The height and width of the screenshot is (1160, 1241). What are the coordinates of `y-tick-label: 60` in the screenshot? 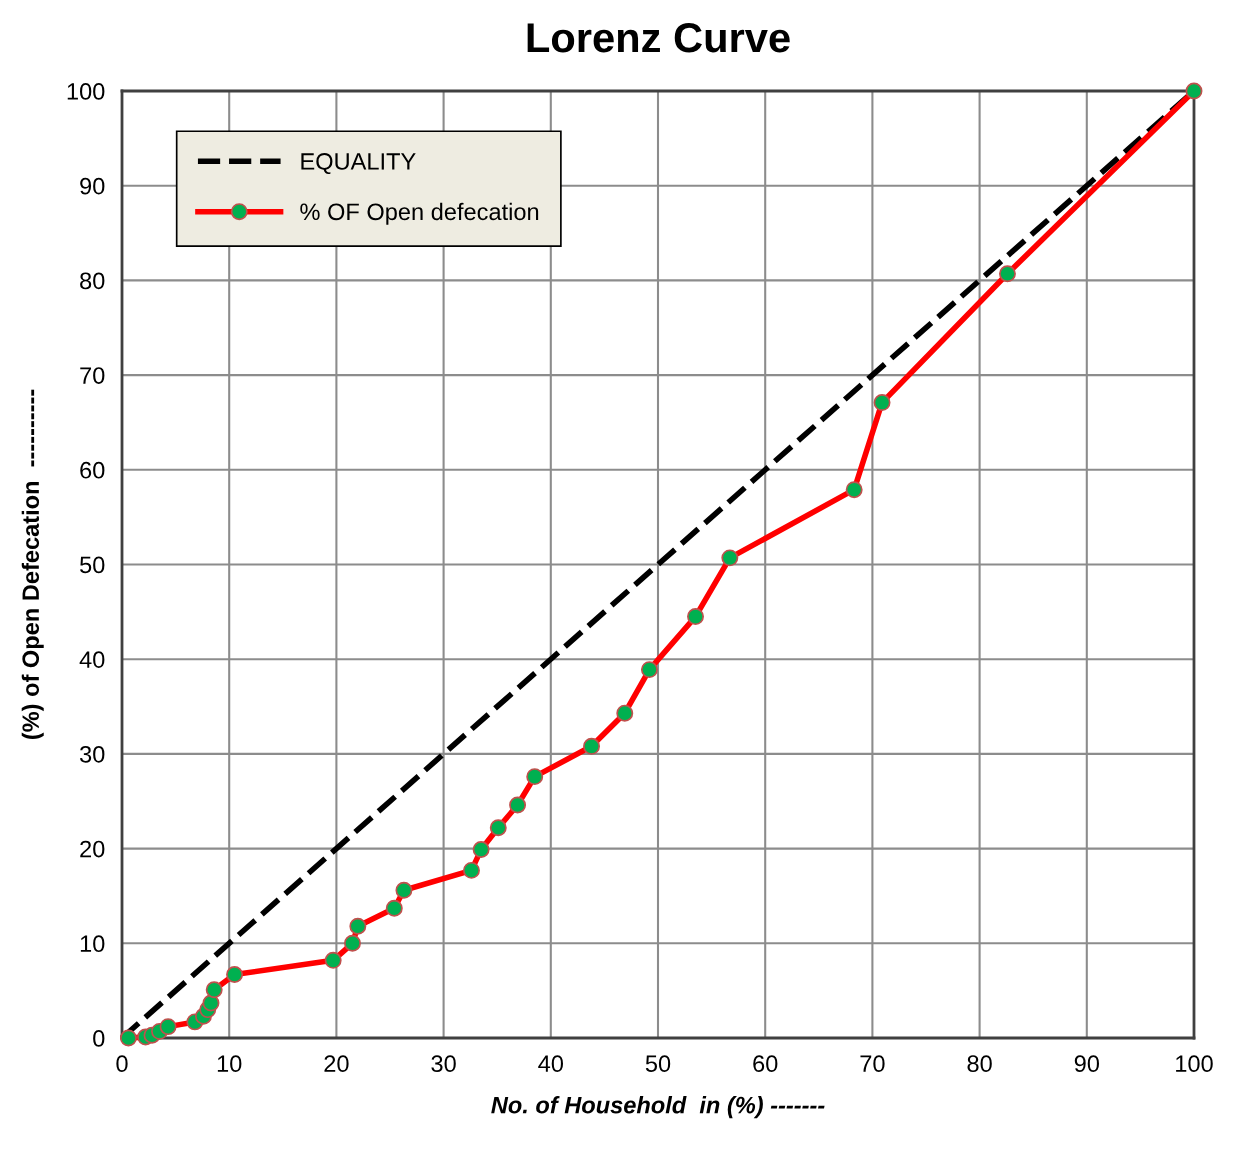 It's located at (92, 470).